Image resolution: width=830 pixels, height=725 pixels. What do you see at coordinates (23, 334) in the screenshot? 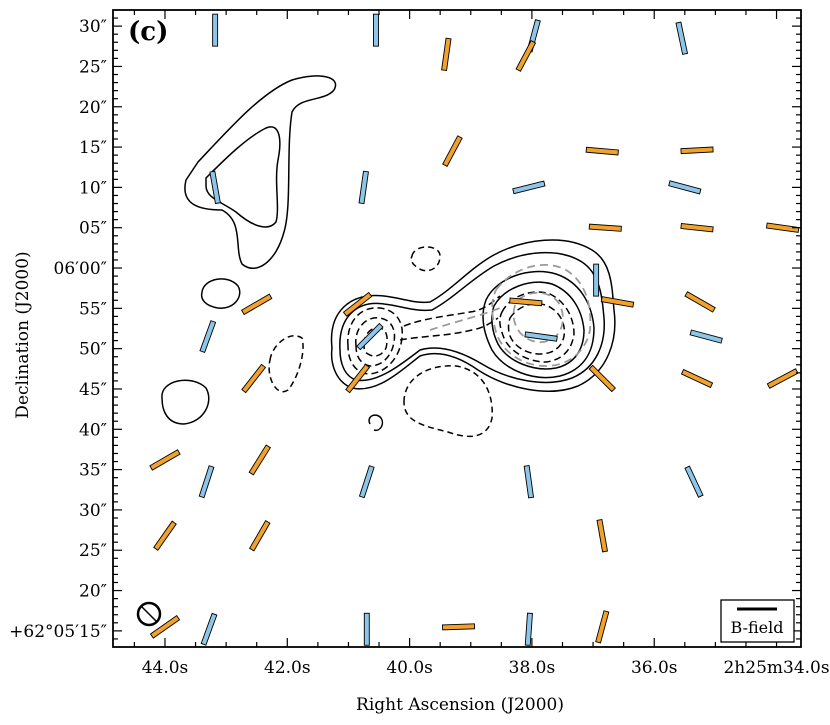
I see `y-axis-title: Declination (J2000)` at bounding box center [23, 334].